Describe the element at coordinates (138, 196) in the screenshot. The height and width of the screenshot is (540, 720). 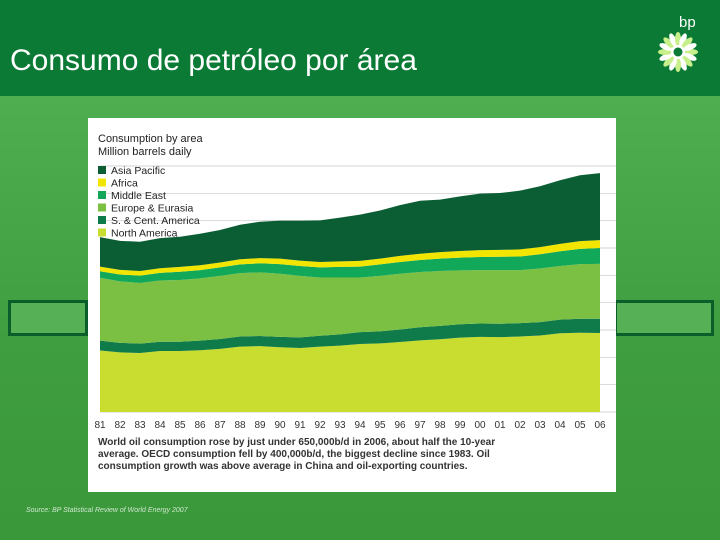
I see `legend-label: Middle East` at that location.